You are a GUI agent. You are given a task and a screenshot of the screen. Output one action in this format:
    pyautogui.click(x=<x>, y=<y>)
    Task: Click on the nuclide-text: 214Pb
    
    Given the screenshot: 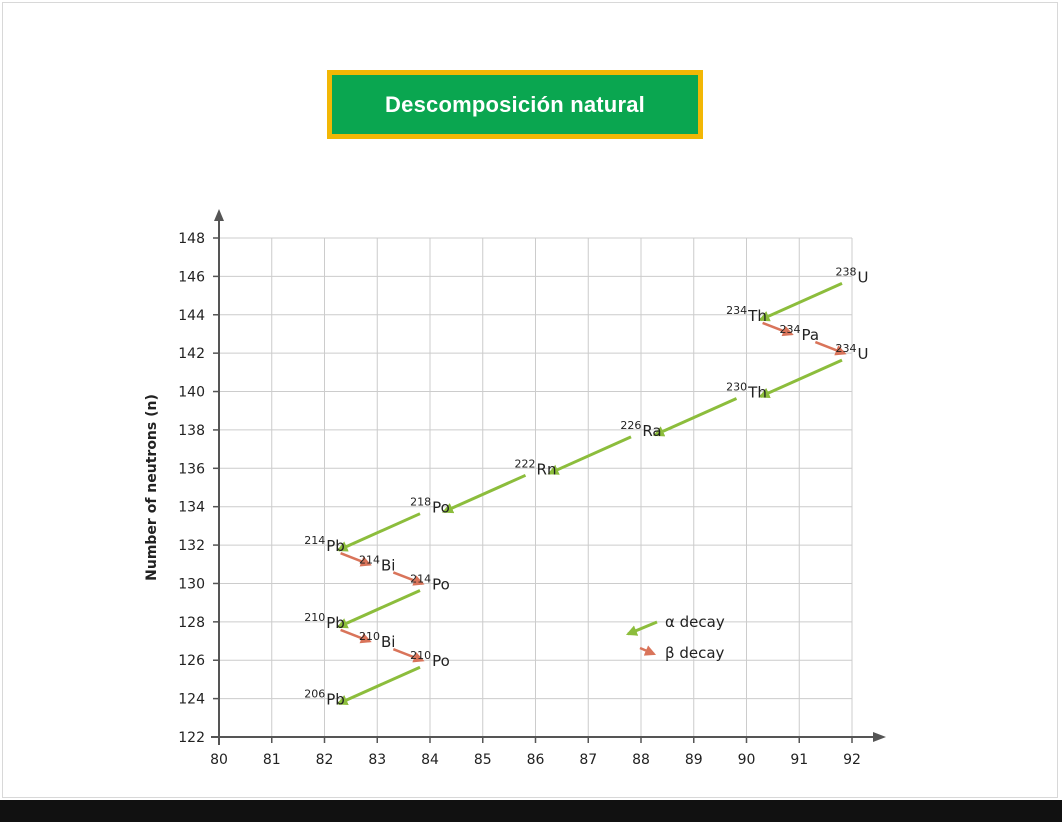 What is the action you would take?
    pyautogui.click(x=324, y=544)
    